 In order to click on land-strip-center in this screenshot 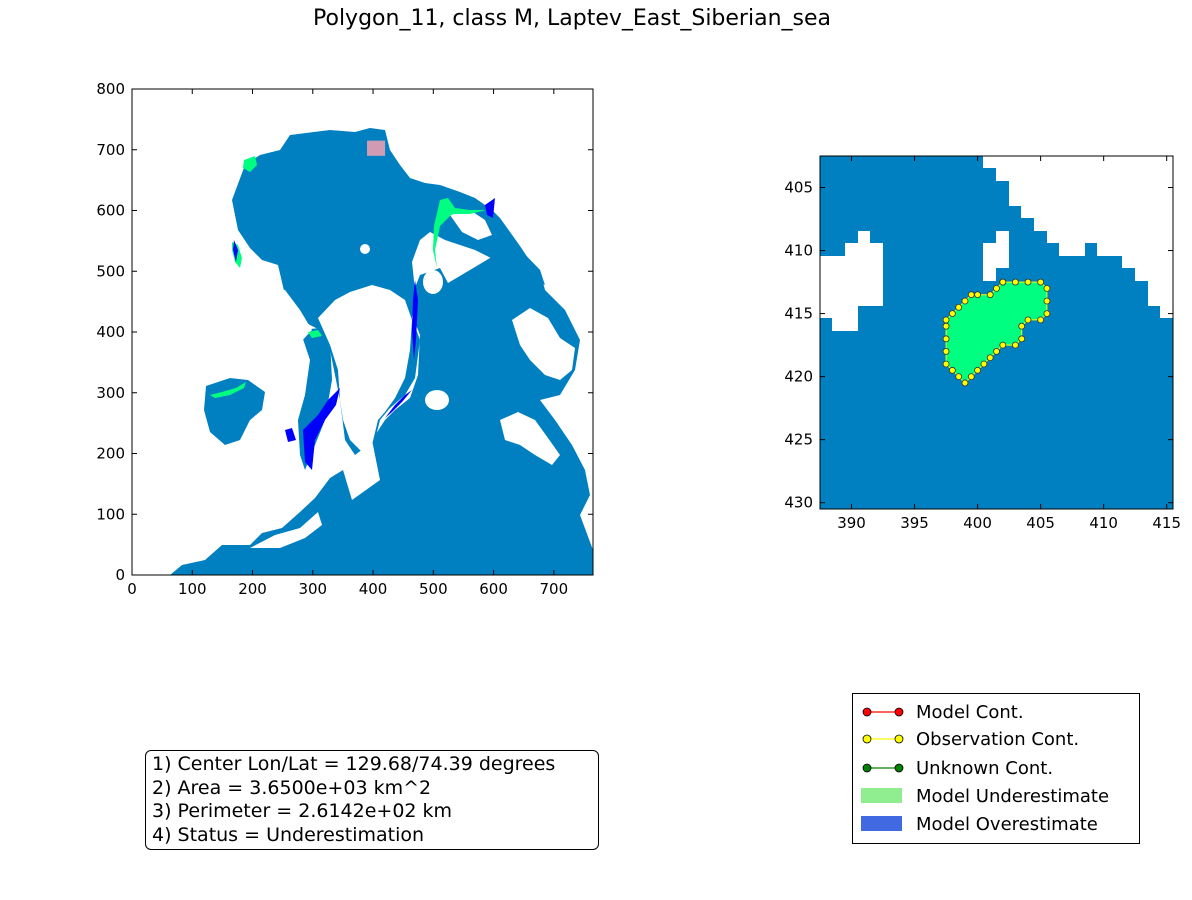, I will do `click(280, 322)`.